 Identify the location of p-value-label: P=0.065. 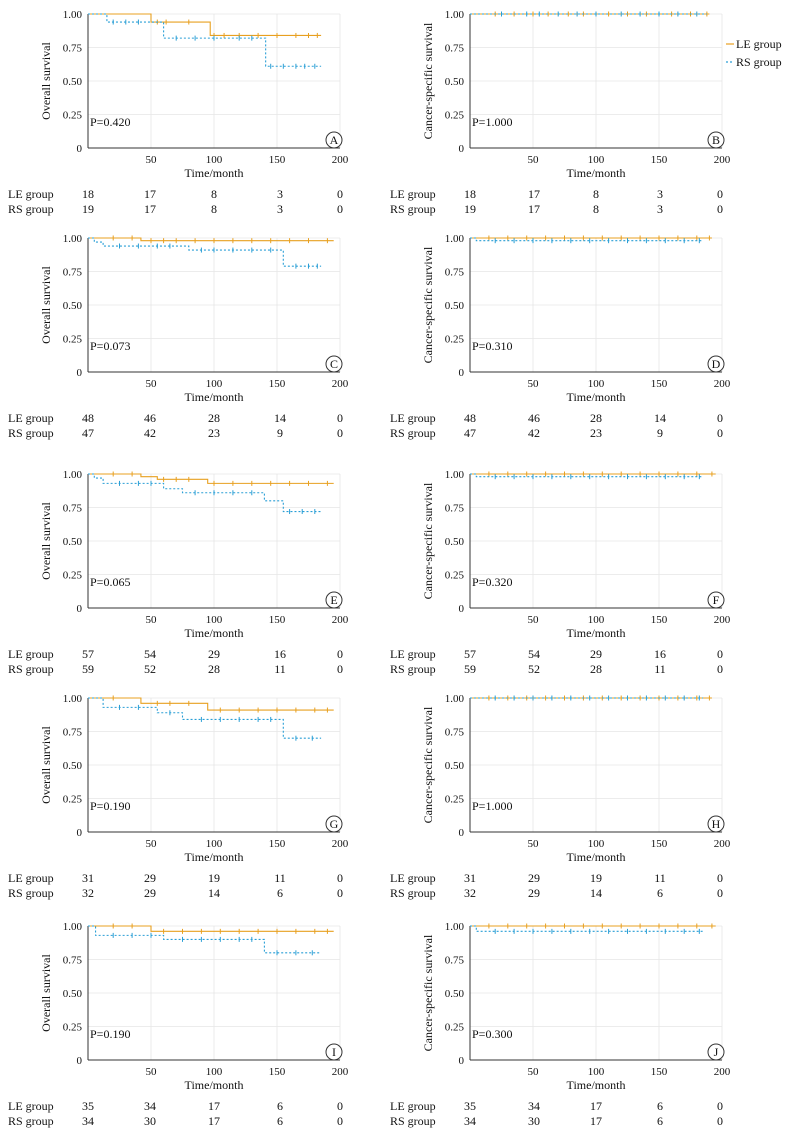
(110, 582).